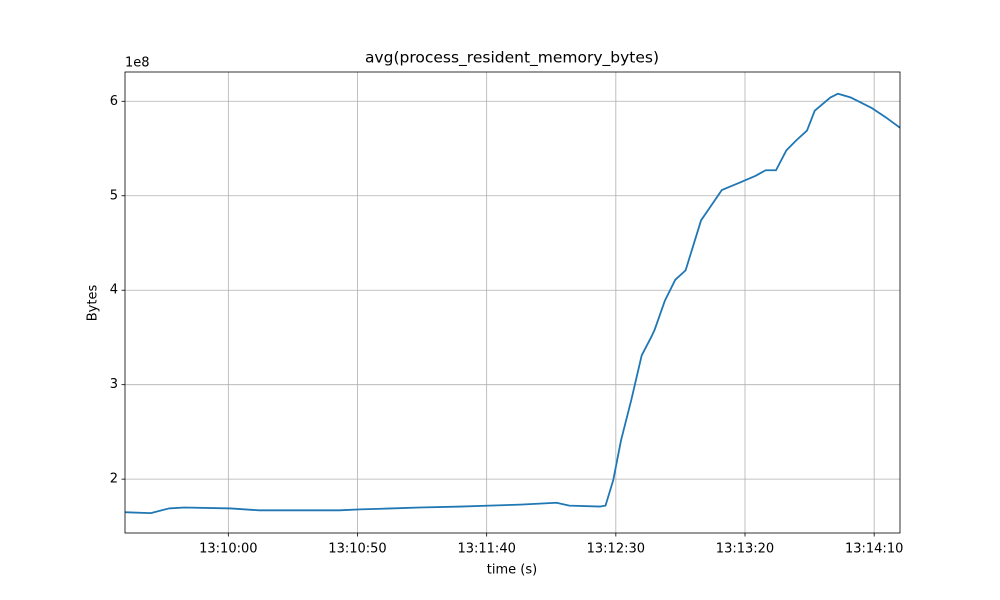  Describe the element at coordinates (114, 384) in the screenshot. I see `y-tick-label: 3` at that location.